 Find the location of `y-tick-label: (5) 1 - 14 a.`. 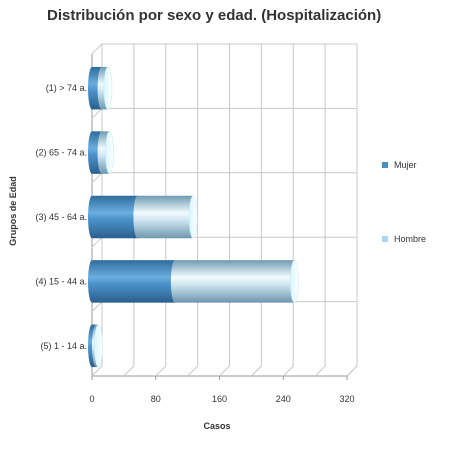

y-tick-label: (5) 1 - 14 a. is located at coordinates (63, 346).